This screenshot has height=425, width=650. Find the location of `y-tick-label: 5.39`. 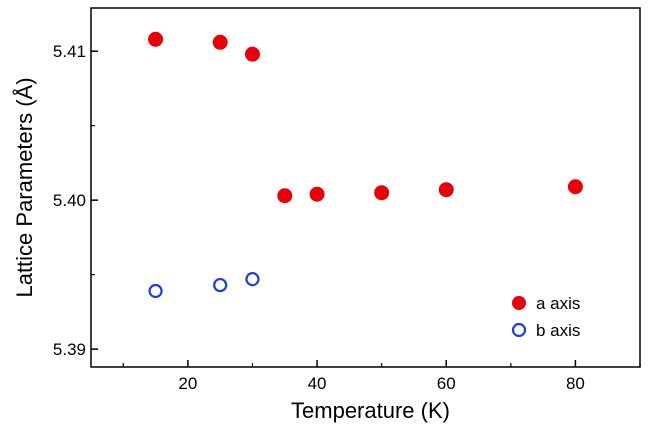

y-tick-label: 5.39 is located at coordinates (69, 349).